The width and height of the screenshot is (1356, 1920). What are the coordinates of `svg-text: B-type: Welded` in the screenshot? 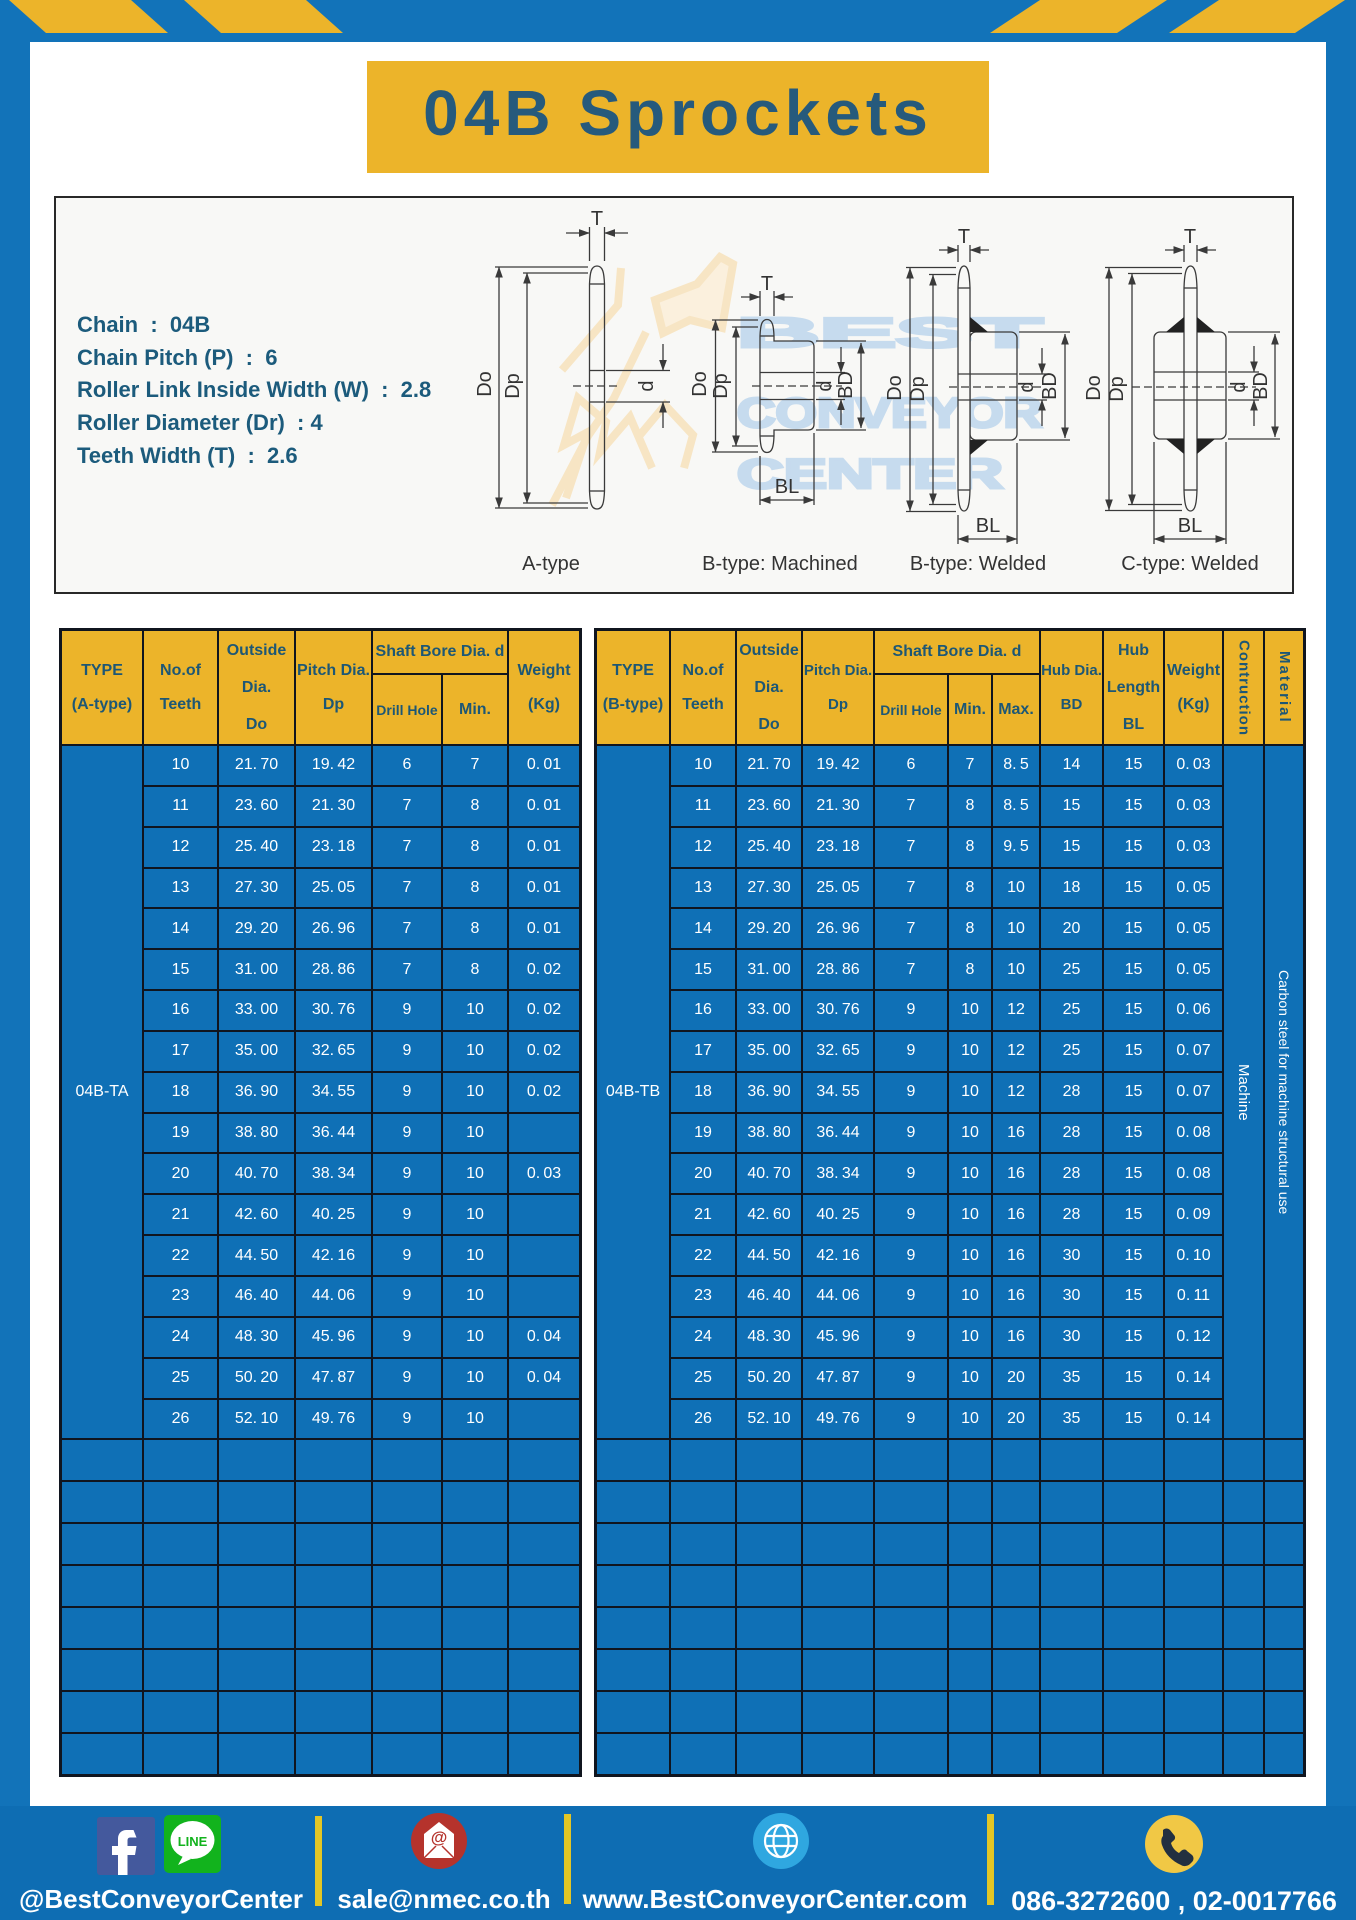 It's located at (978, 564).